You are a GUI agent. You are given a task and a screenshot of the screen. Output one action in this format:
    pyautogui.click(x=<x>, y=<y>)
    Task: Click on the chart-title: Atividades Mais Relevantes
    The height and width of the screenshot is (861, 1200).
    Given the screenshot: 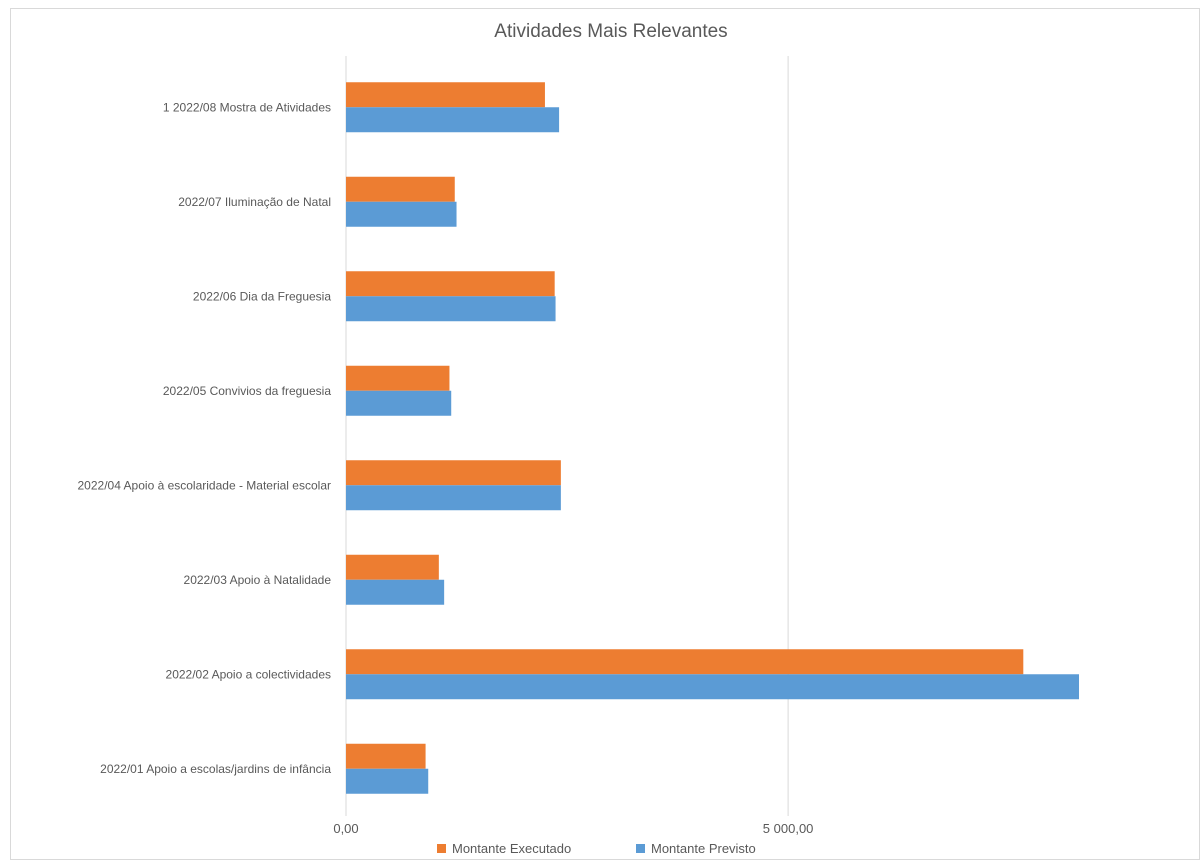 What is the action you would take?
    pyautogui.click(x=610, y=31)
    